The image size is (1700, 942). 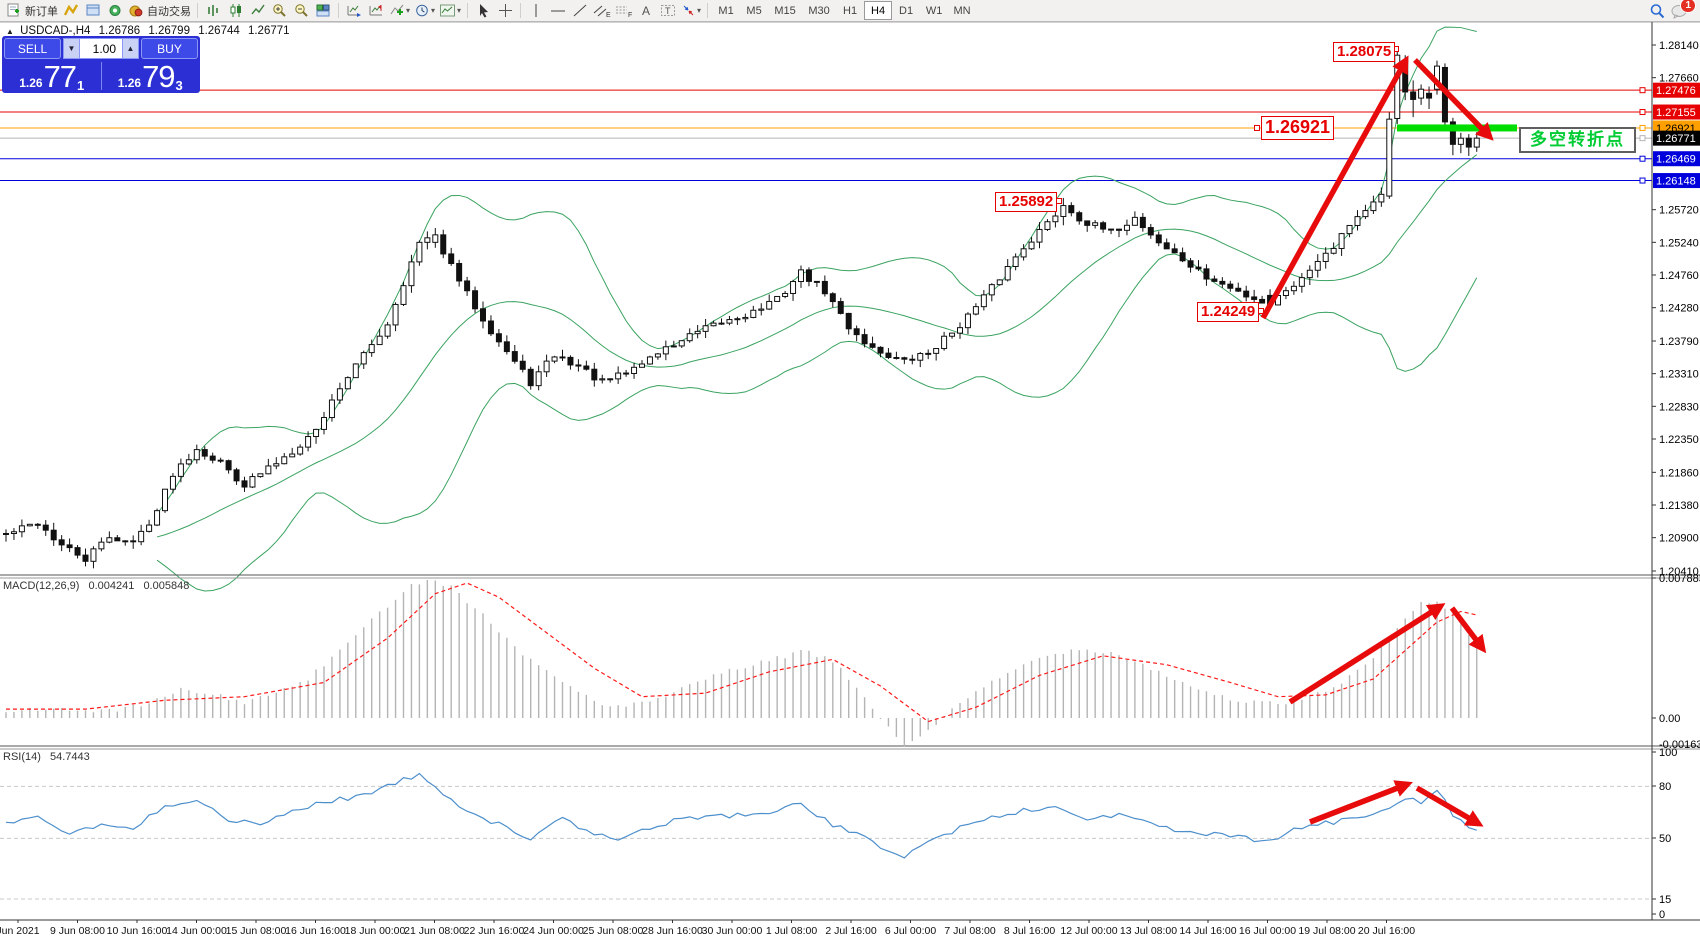 I want to click on tile-windows-button, so click(x=323, y=11).